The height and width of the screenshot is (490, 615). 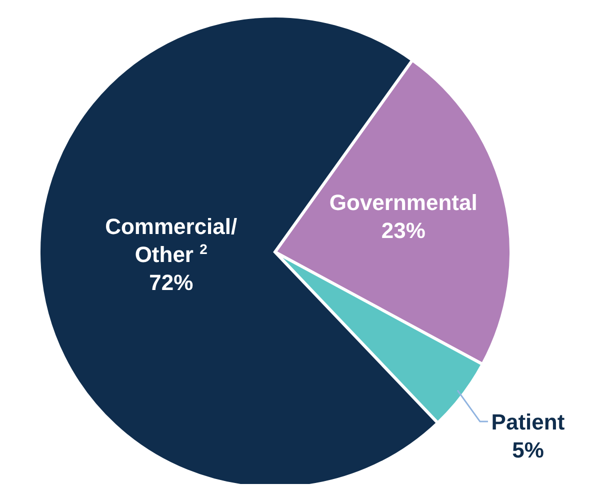 I want to click on data-label: 23%, so click(x=403, y=231).